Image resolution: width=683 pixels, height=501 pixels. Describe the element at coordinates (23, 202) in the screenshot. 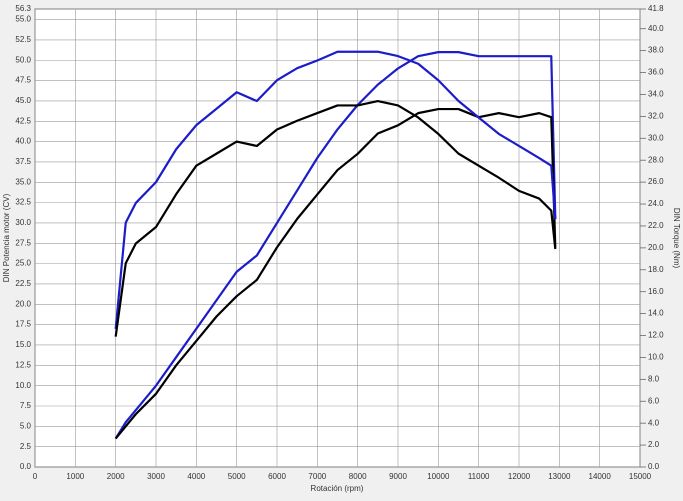

I see `y-tick-label: 32.5` at that location.